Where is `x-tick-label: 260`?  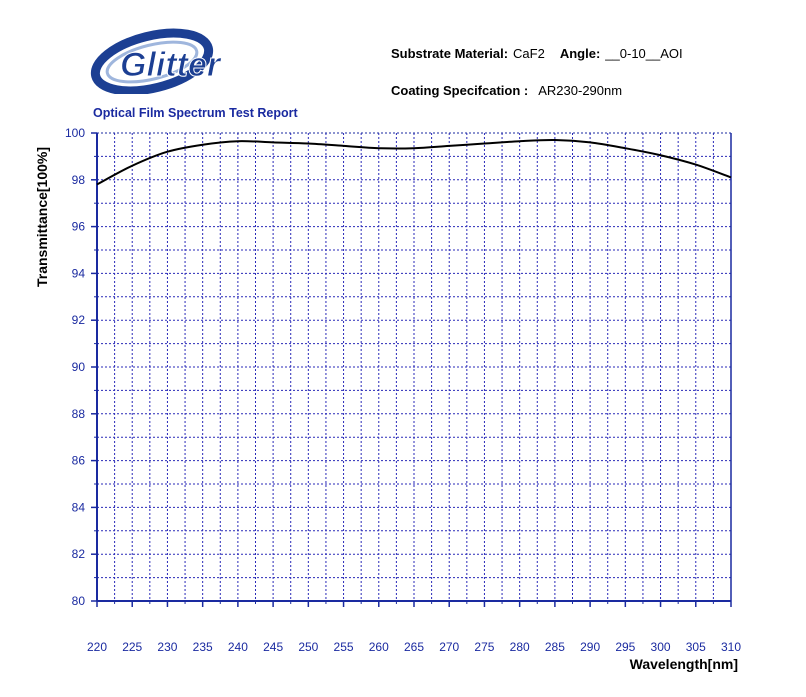
x-tick-label: 260 is located at coordinates (379, 647).